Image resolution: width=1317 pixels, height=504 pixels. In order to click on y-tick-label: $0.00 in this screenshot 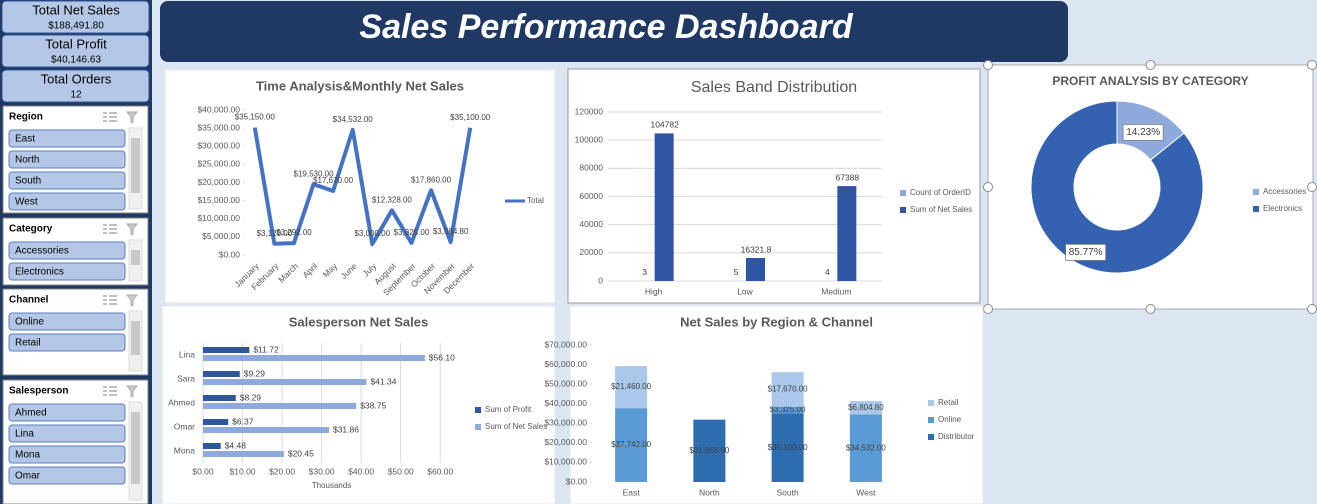, I will do `click(230, 254)`.